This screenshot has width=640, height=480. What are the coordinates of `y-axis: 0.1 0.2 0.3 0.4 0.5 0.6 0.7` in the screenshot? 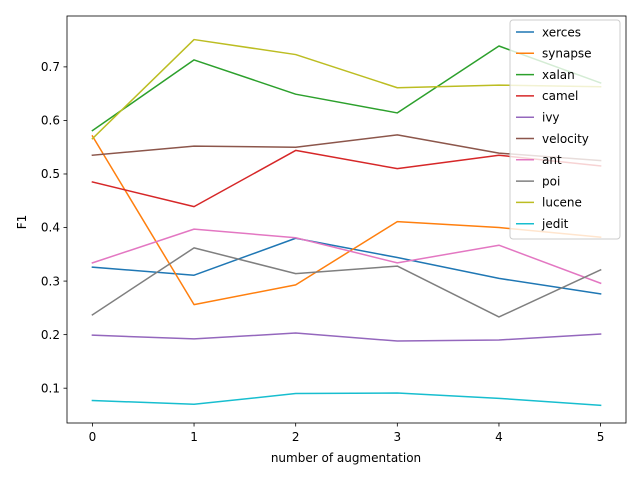 It's located at (54, 227).